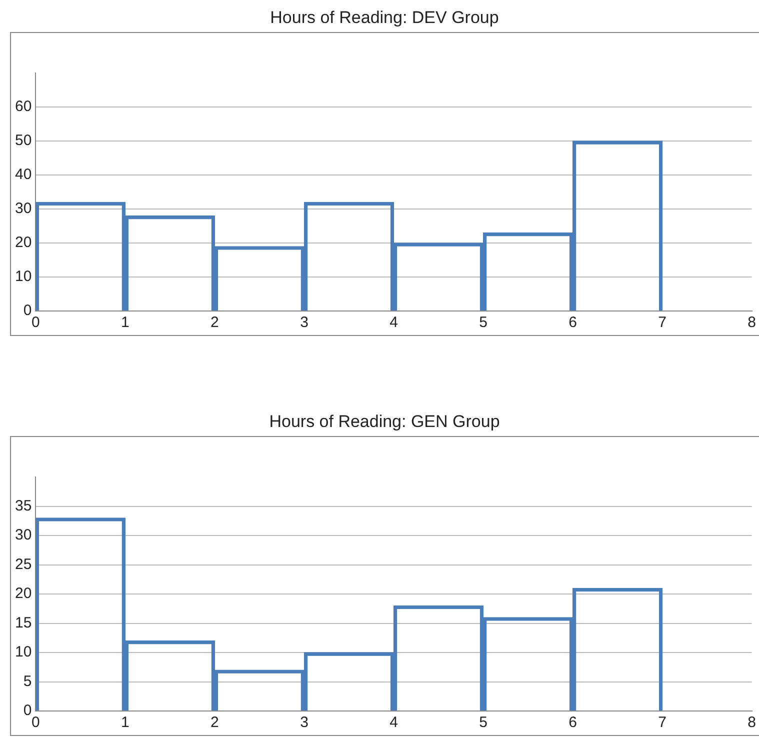 The height and width of the screenshot is (740, 759). I want to click on y-tick-label: 5, so click(27, 681).